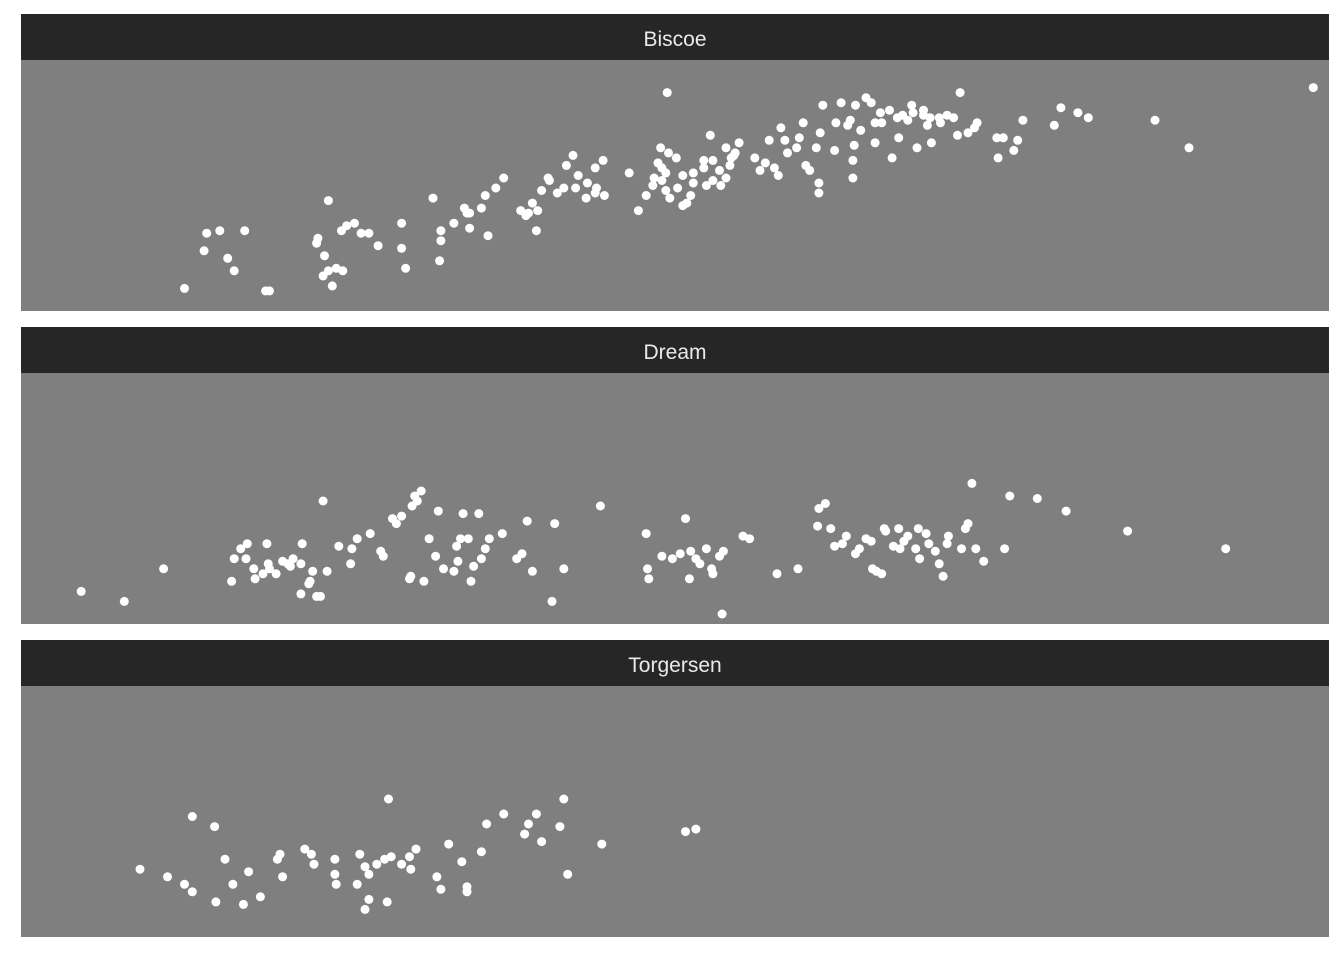 This screenshot has width=1344, height=960. What do you see at coordinates (674, 665) in the screenshot?
I see `facet-strip-label-torgersen: Torgersen` at bounding box center [674, 665].